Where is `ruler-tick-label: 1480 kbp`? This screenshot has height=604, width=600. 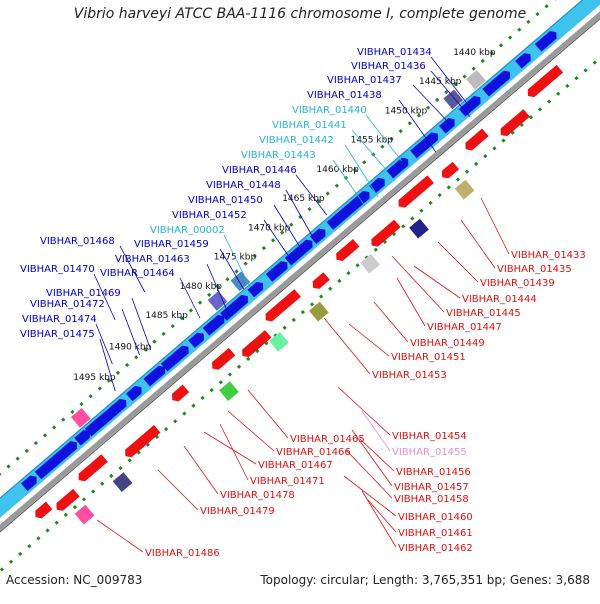
ruler-tick-label: 1480 kbp is located at coordinates (201, 287).